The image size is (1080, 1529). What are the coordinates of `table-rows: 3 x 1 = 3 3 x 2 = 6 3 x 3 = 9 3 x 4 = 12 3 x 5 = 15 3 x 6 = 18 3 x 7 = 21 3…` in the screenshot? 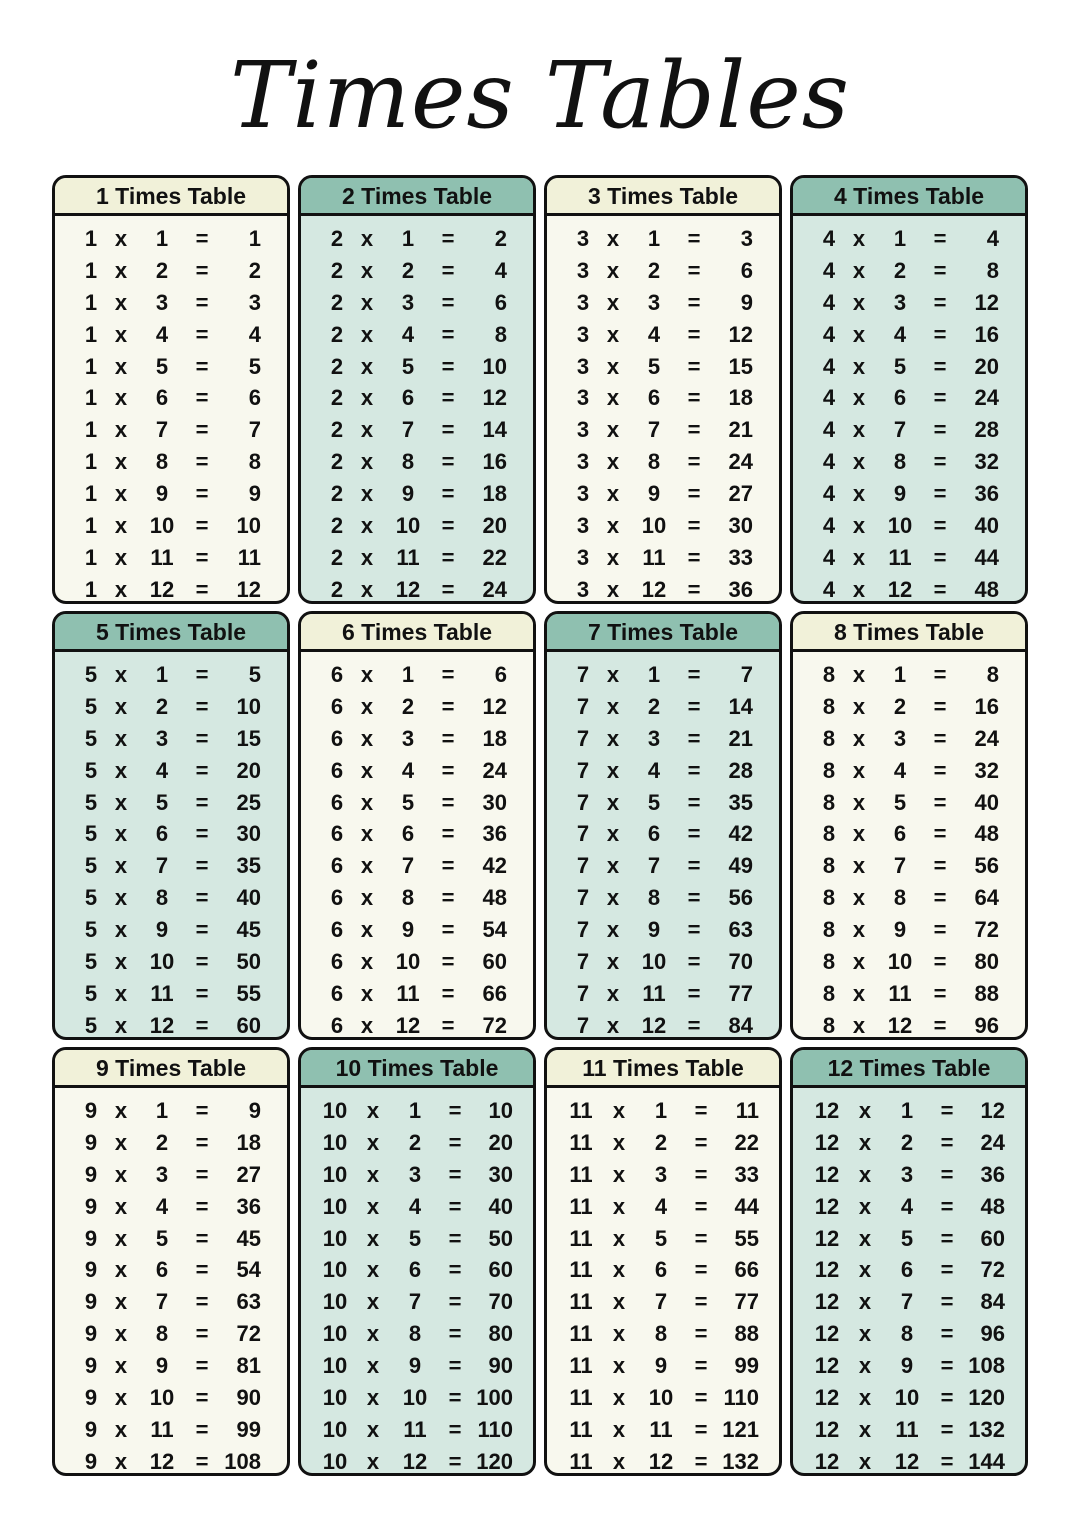 It's located at (663, 408).